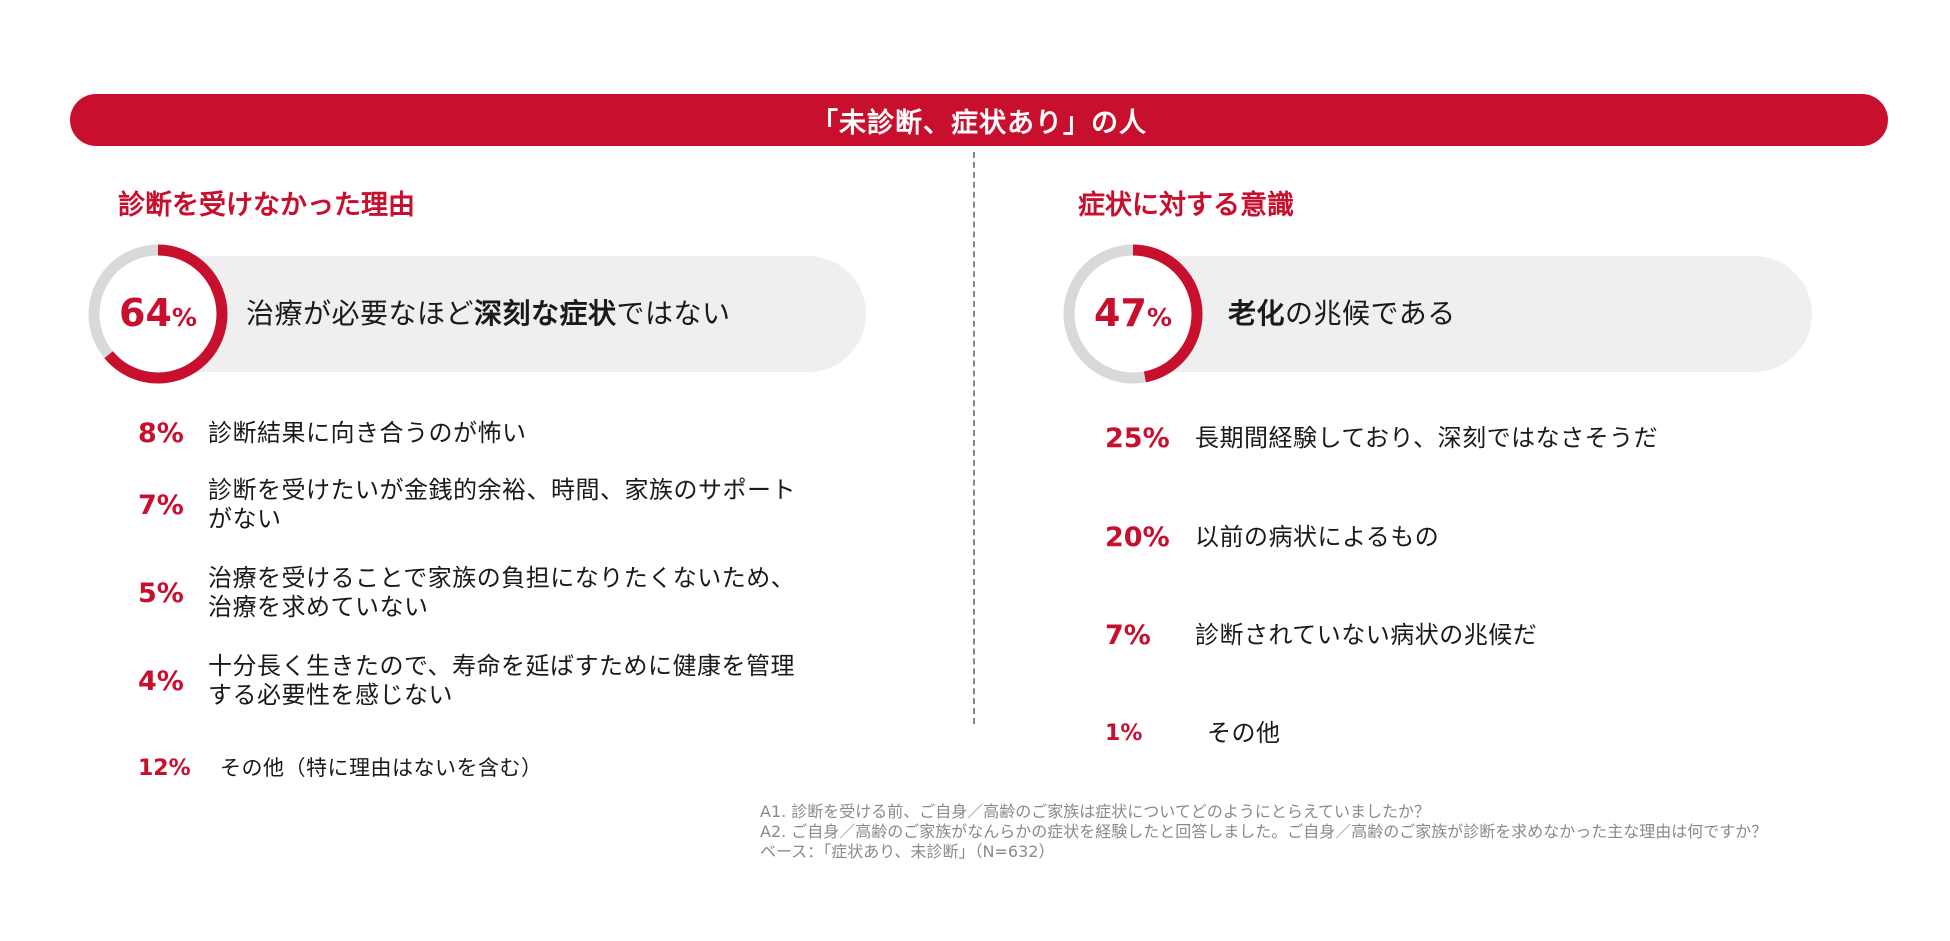 This screenshot has height=941, width=1950. Describe the element at coordinates (974, 438) in the screenshot. I see `section-divider` at that location.